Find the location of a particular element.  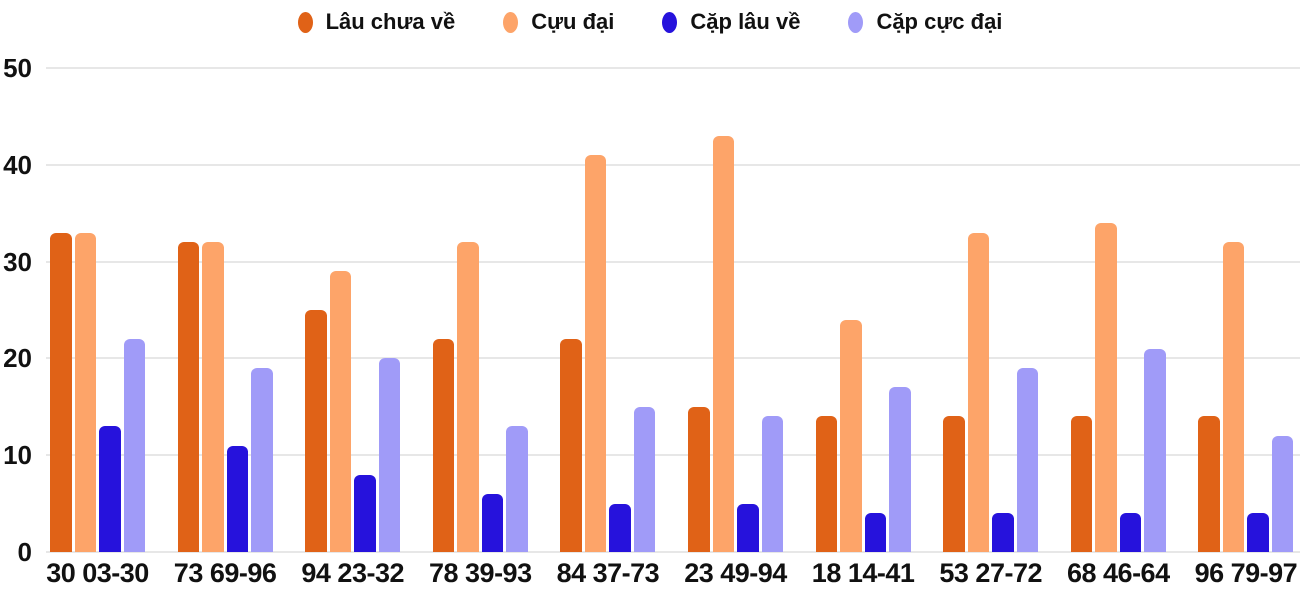

legend-item-0: Lâu chưa về is located at coordinates (376, 22).